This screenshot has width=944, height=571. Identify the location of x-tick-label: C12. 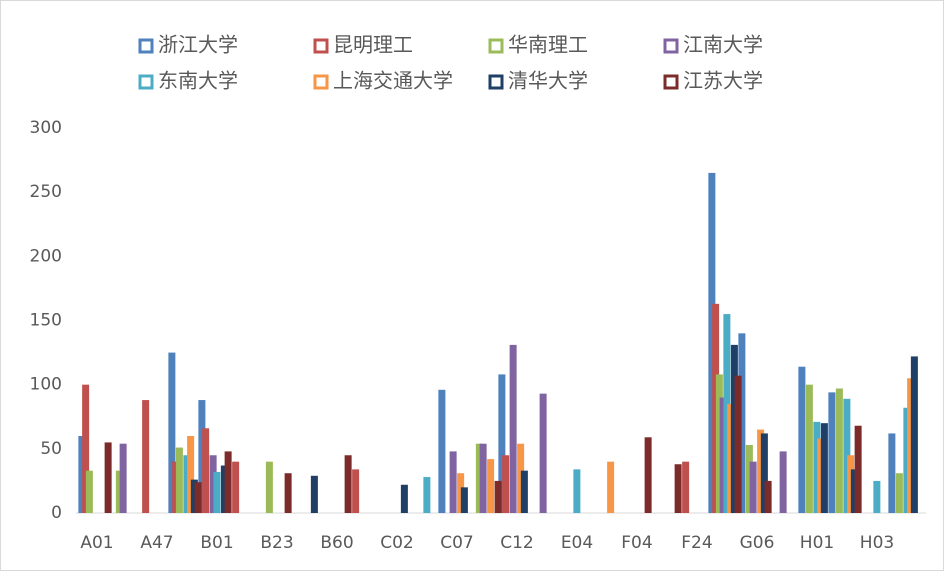
(517, 543).